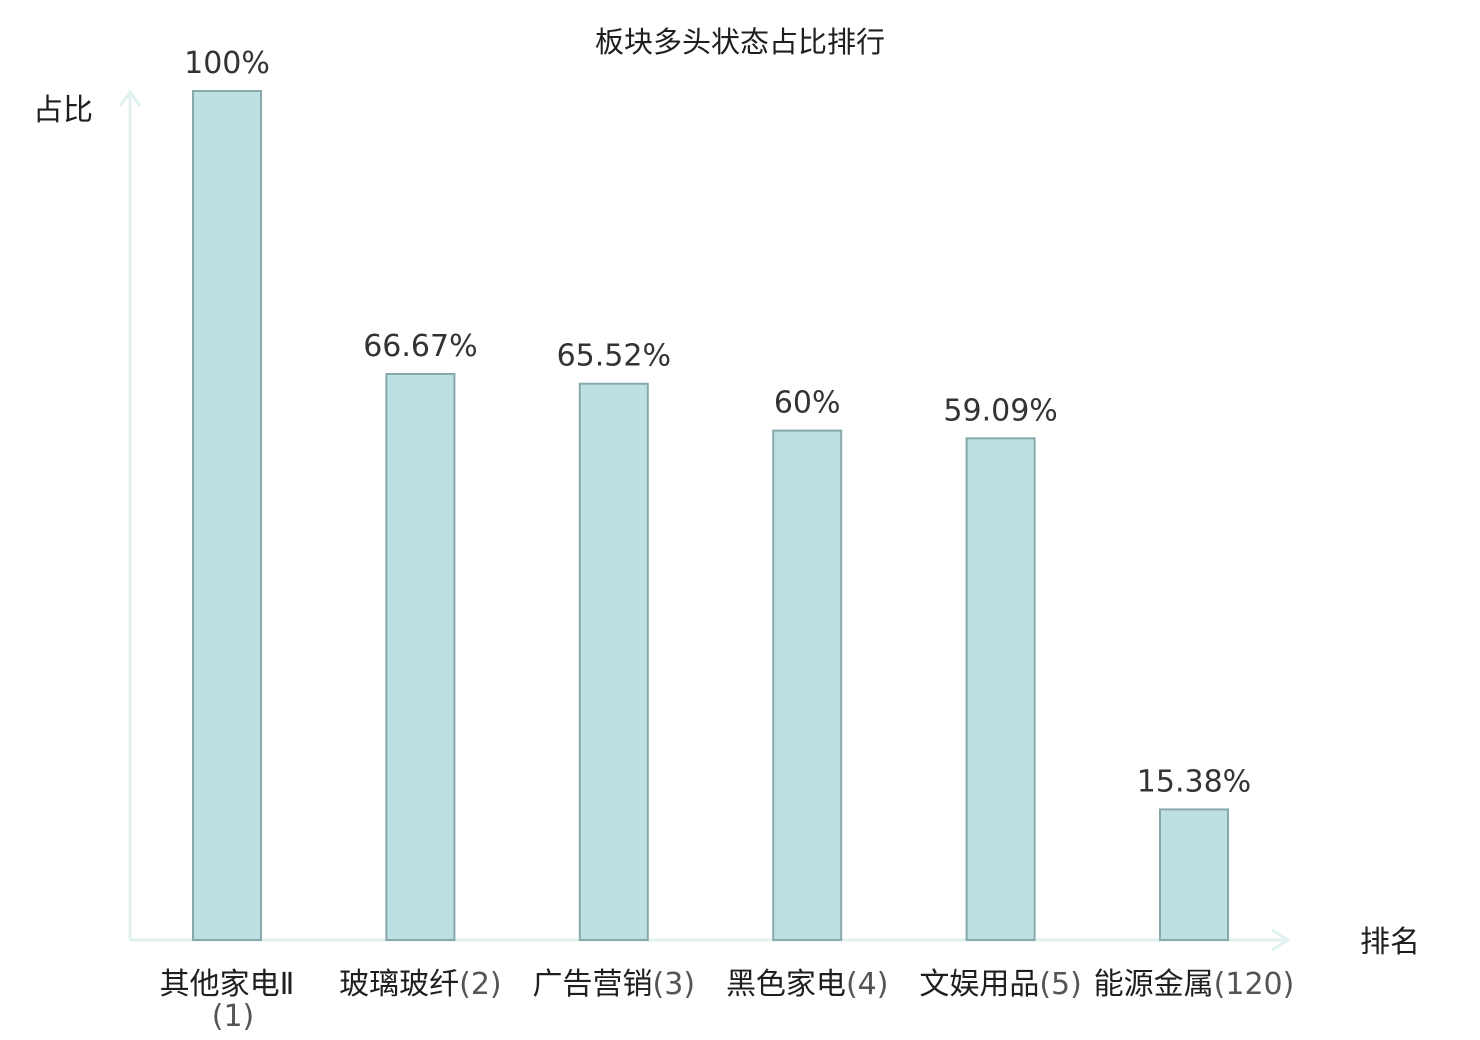 The height and width of the screenshot is (1040, 1480). I want to click on x-tick-label: 黑色家电(4), so click(807, 984).